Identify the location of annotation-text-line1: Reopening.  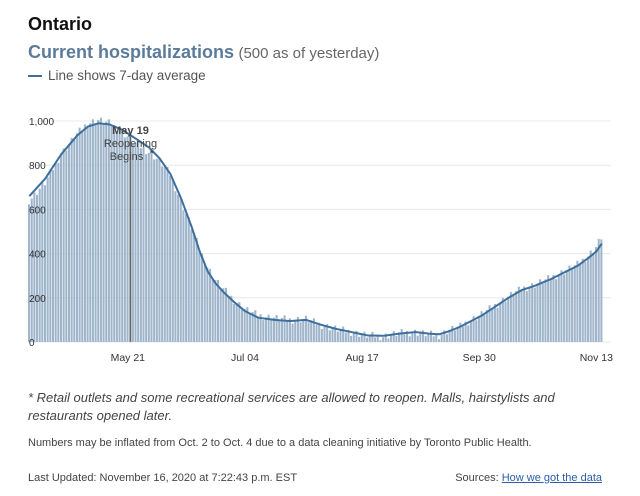
(130, 144).